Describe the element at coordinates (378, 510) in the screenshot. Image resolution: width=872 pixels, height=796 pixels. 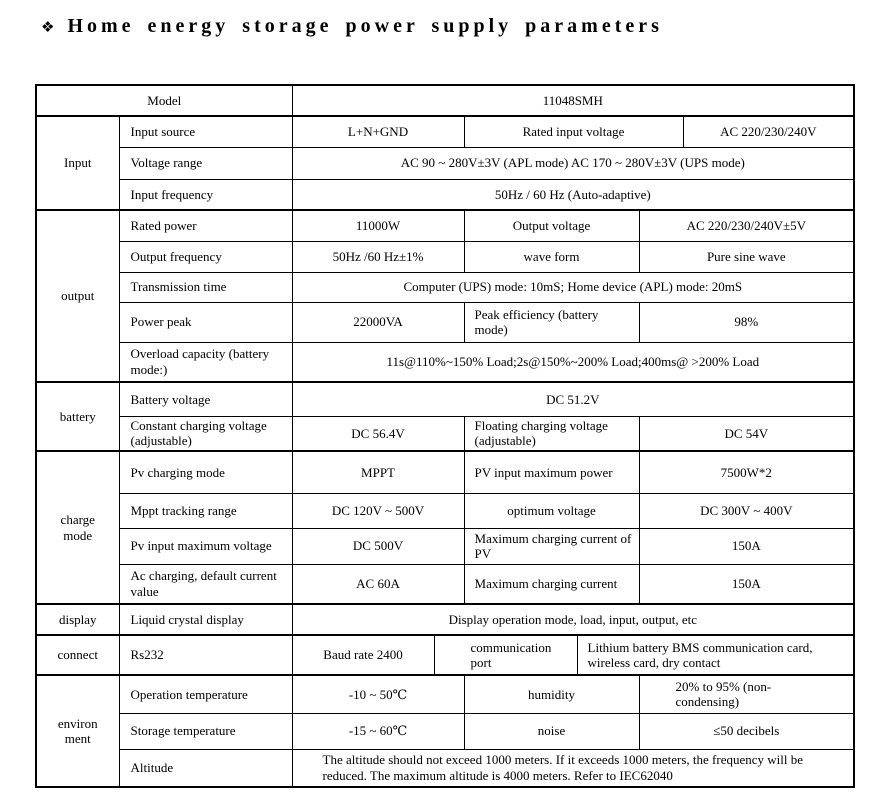
I see `mppt-tracking-value: DC 120V ~ 500V` at that location.